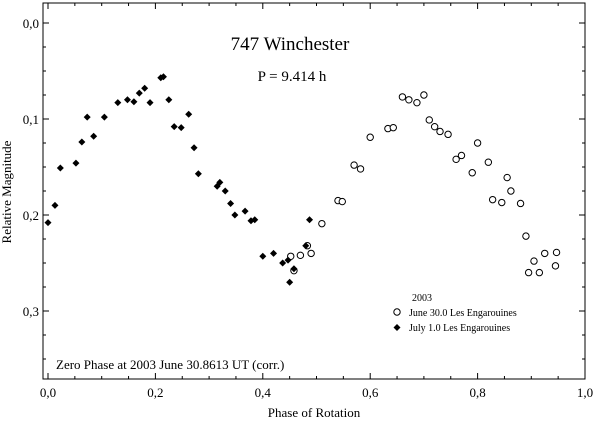  Describe the element at coordinates (31, 119) in the screenshot. I see `y-tick-label: 0,1` at that location.